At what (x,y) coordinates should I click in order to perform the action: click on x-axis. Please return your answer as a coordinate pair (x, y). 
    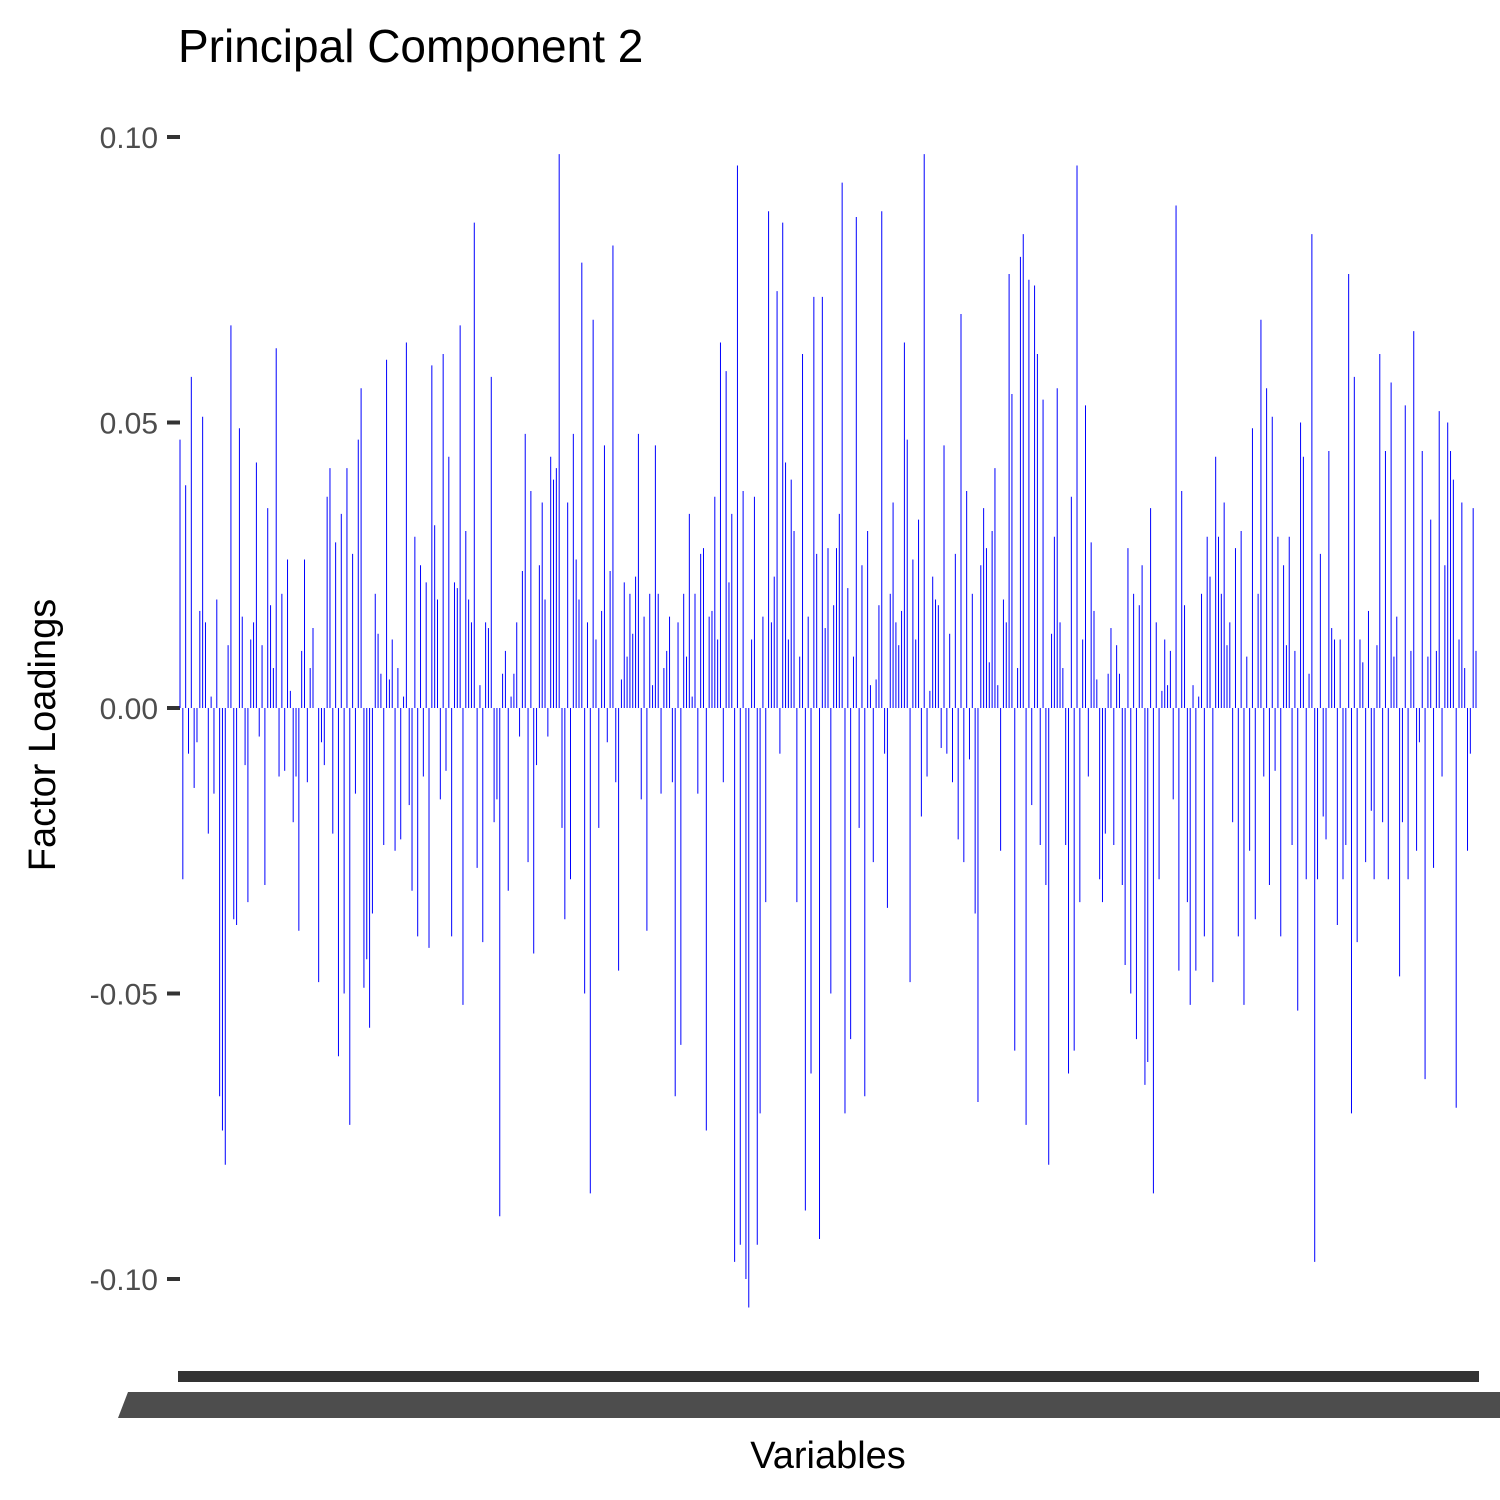
    Looking at the image, I should click on (809, 1394).